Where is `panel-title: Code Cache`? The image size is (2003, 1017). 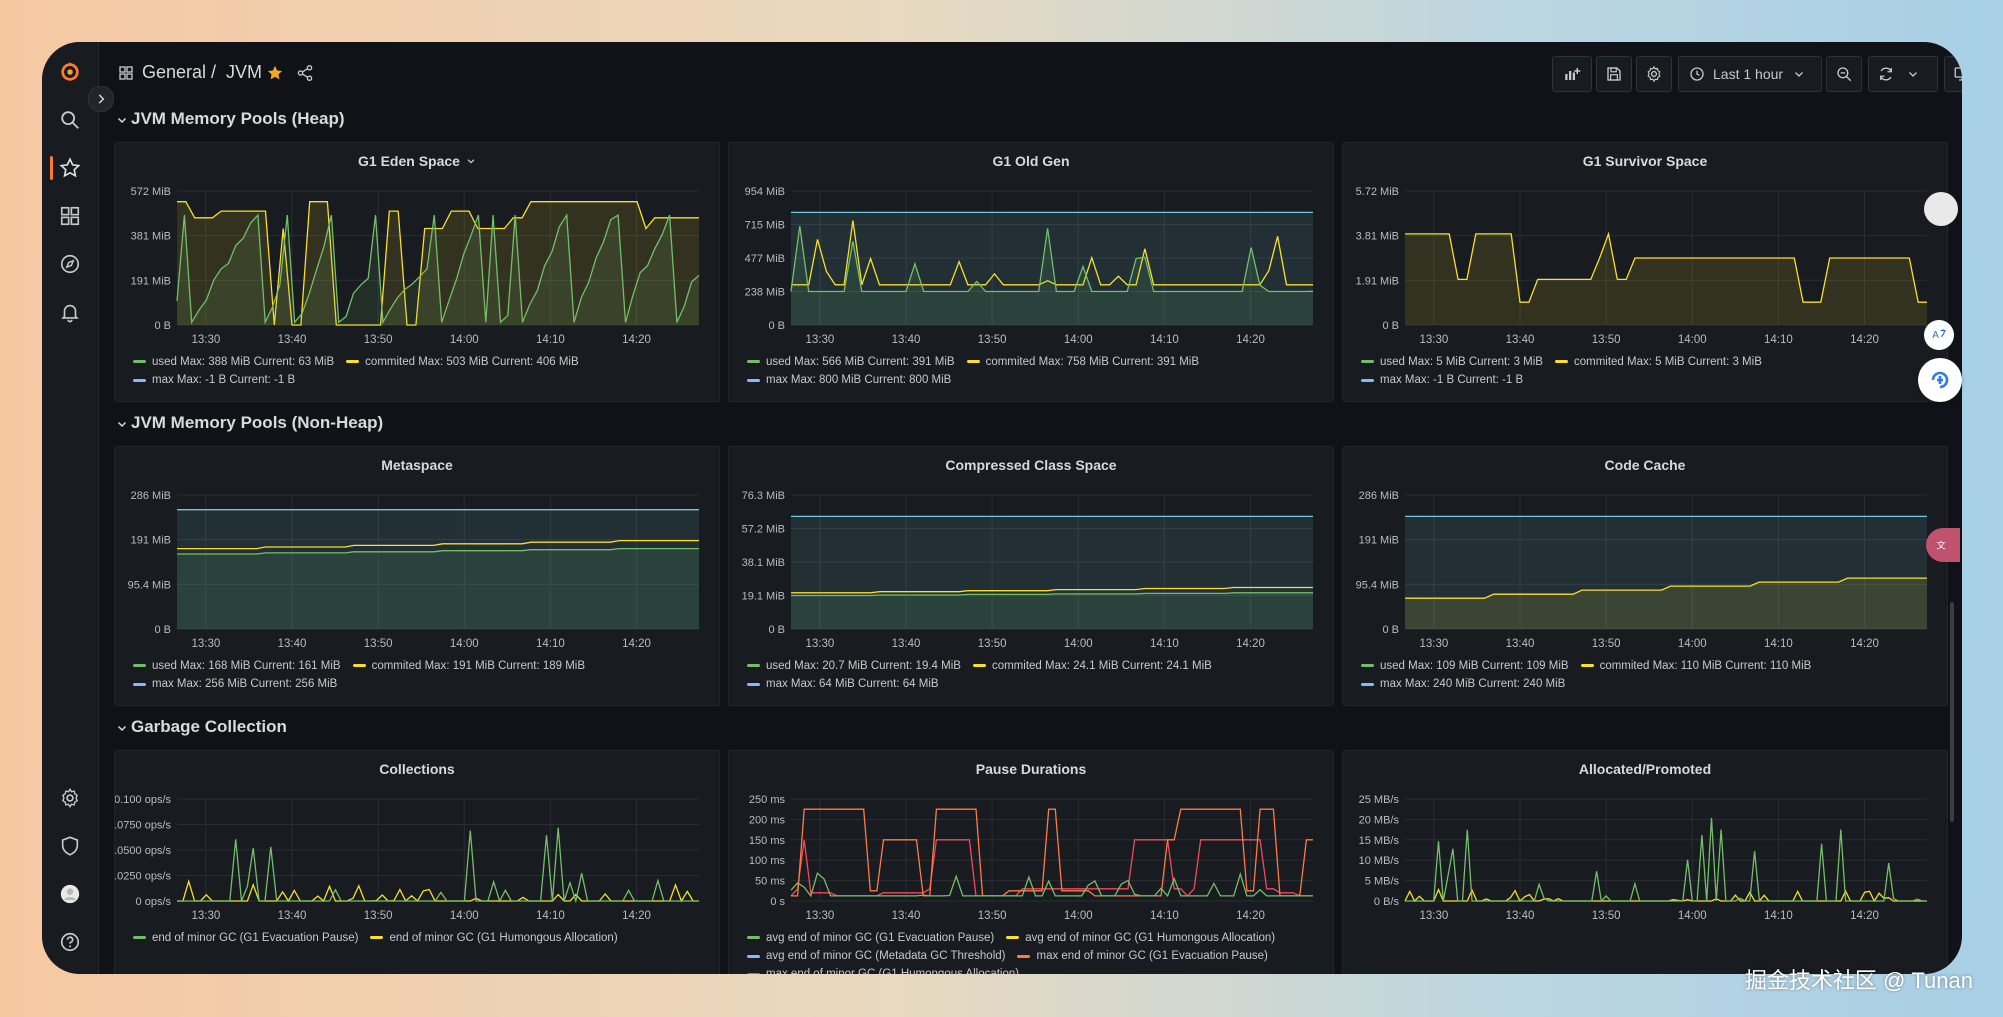
panel-title: Code Cache is located at coordinates (1645, 465).